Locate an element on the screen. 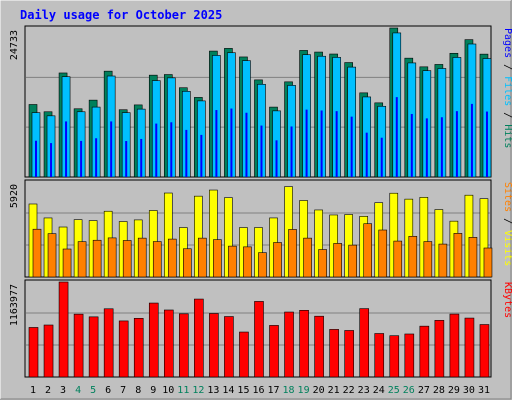  legend-files: Files is located at coordinates (507, 91).